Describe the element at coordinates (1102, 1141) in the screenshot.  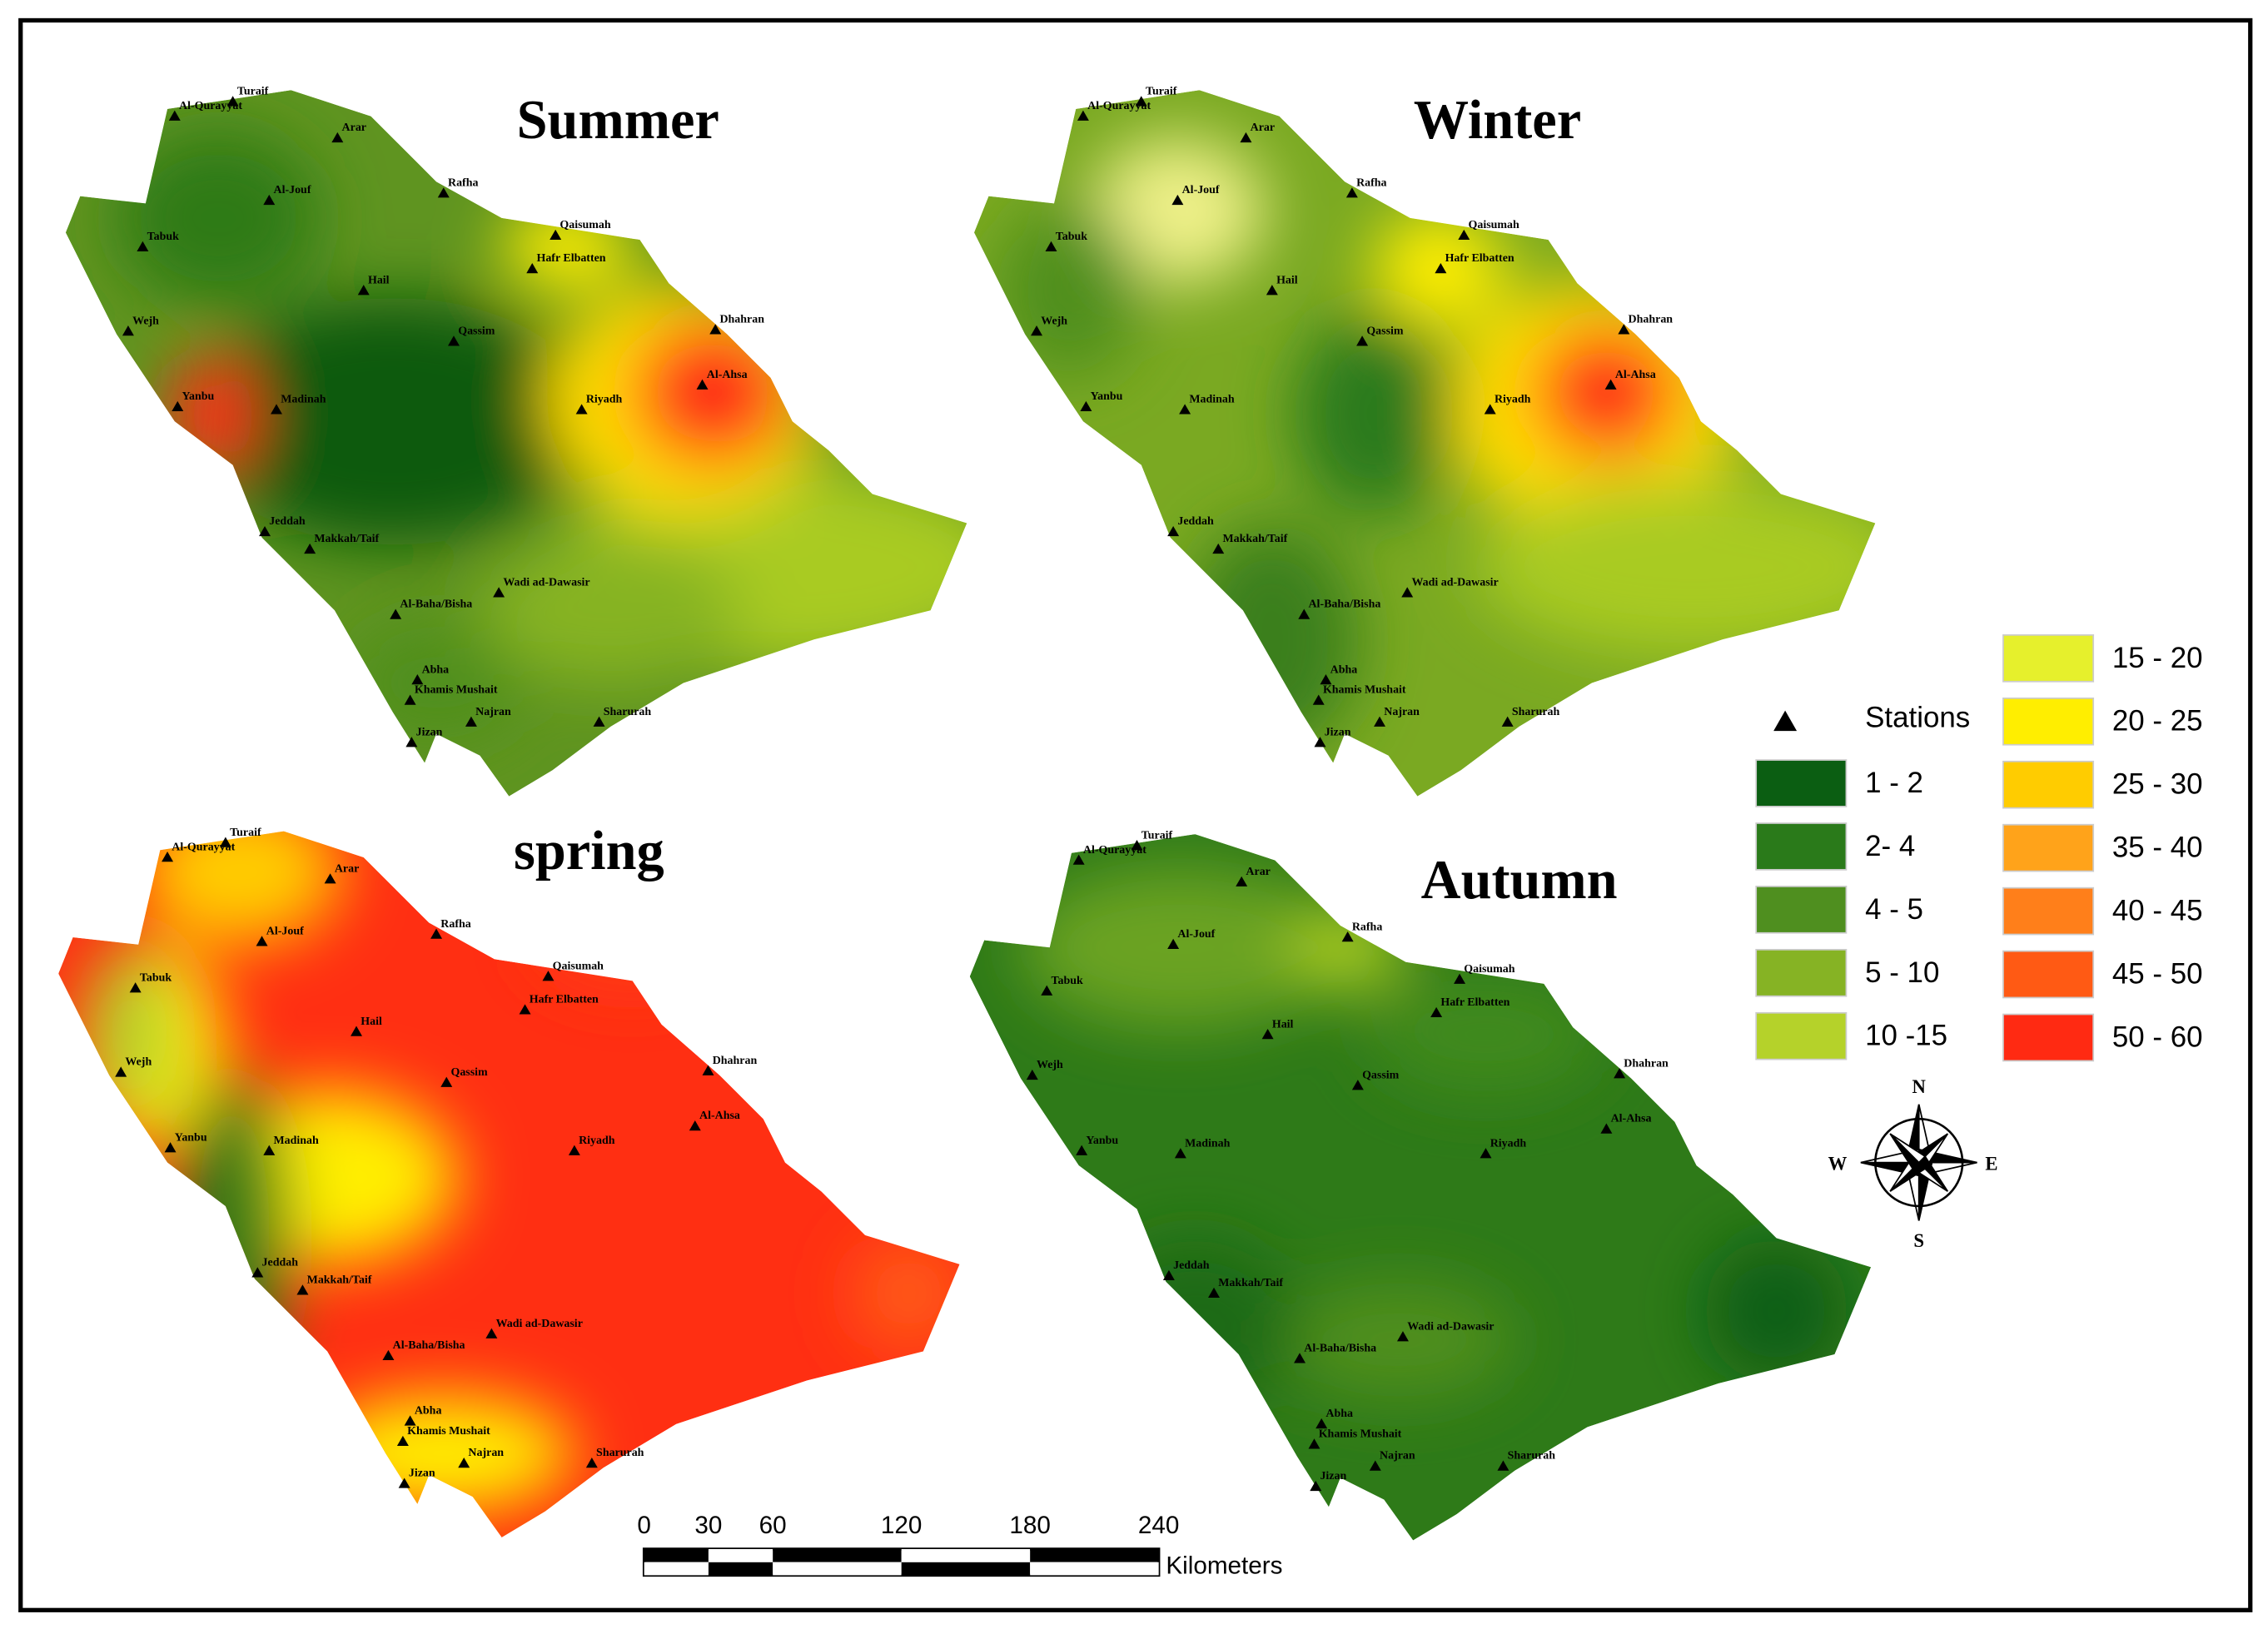
I see `station-label: Yanbu` at that location.